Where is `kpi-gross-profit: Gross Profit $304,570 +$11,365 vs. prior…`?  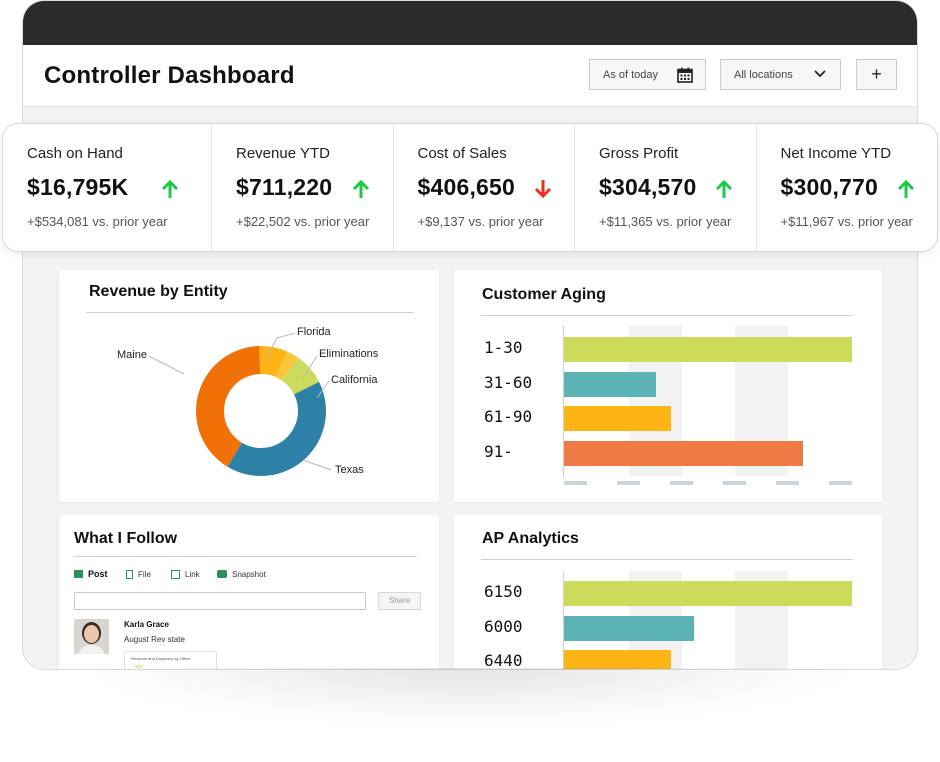 kpi-gross-profit: Gross Profit $304,570 +$11,365 vs. prior… is located at coordinates (666, 187).